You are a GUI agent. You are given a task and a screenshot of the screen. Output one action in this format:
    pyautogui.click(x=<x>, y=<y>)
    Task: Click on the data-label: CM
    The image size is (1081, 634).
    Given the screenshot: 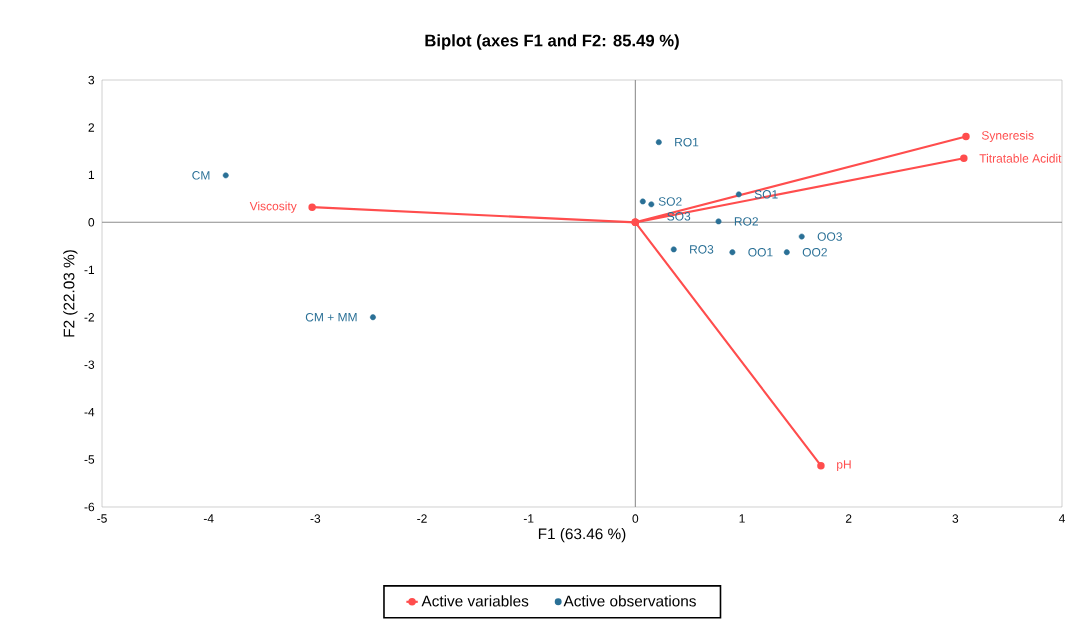 What is the action you would take?
    pyautogui.click(x=201, y=175)
    